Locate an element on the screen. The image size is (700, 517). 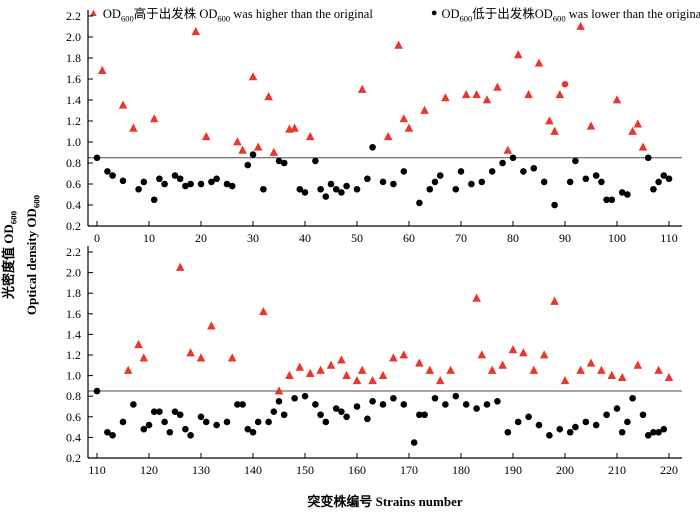
x-tick-label: 80 is located at coordinates (513, 238).